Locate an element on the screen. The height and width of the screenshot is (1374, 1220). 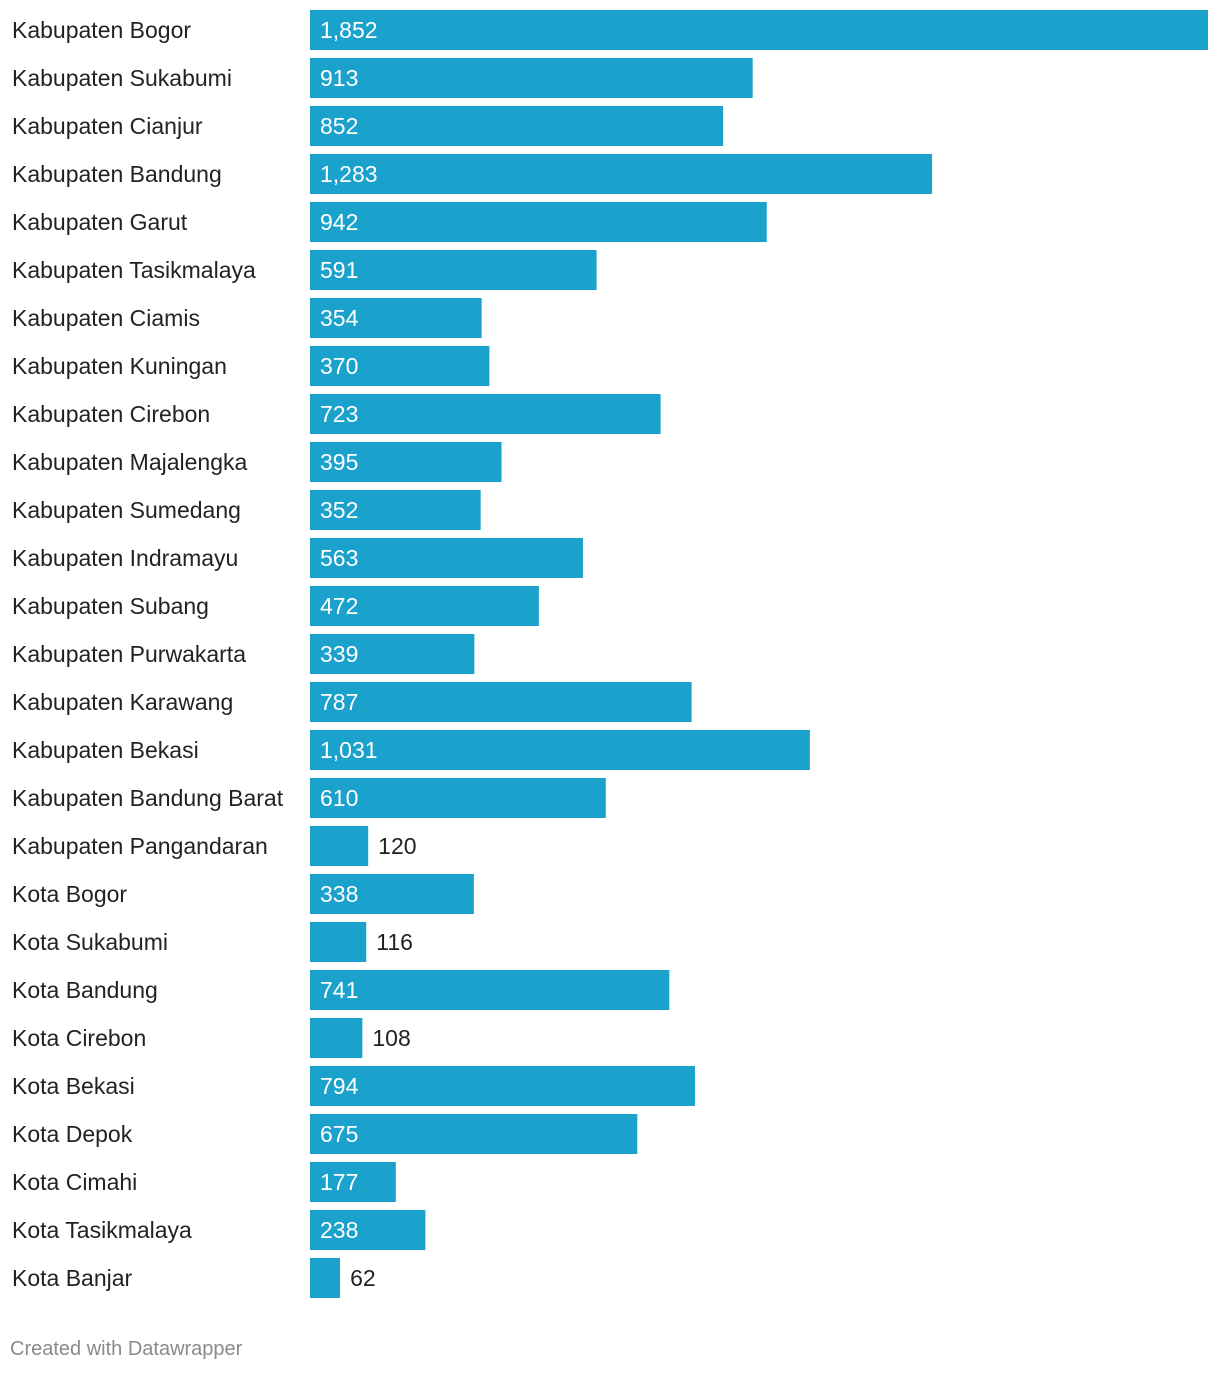
bar-value-label: 339 is located at coordinates (339, 654).